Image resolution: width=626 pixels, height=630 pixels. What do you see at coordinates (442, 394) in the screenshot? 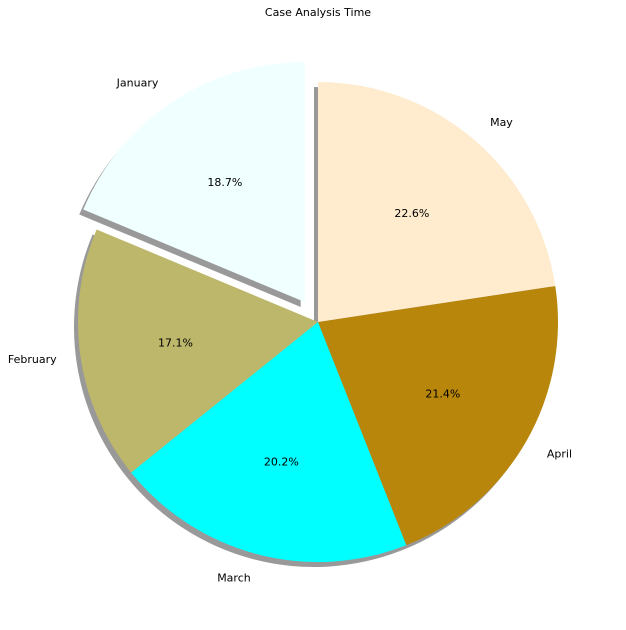
I see `percent-label-april: 21.4%` at bounding box center [442, 394].